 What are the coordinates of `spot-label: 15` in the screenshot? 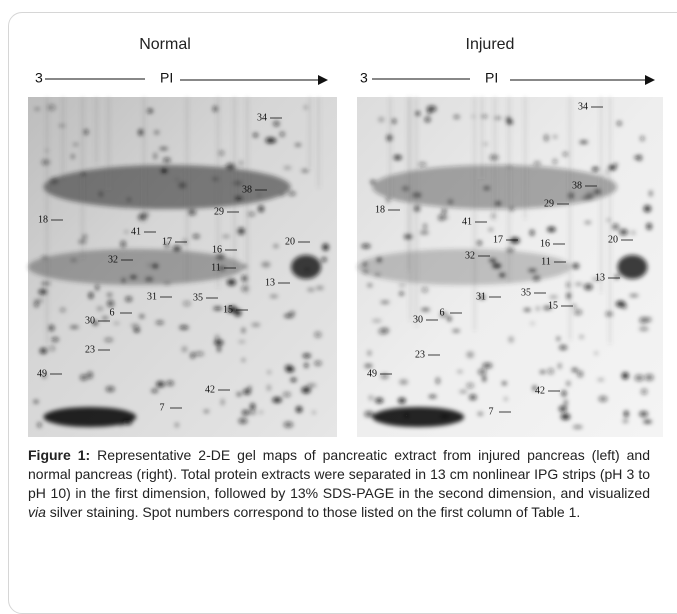 It's located at (553, 305).